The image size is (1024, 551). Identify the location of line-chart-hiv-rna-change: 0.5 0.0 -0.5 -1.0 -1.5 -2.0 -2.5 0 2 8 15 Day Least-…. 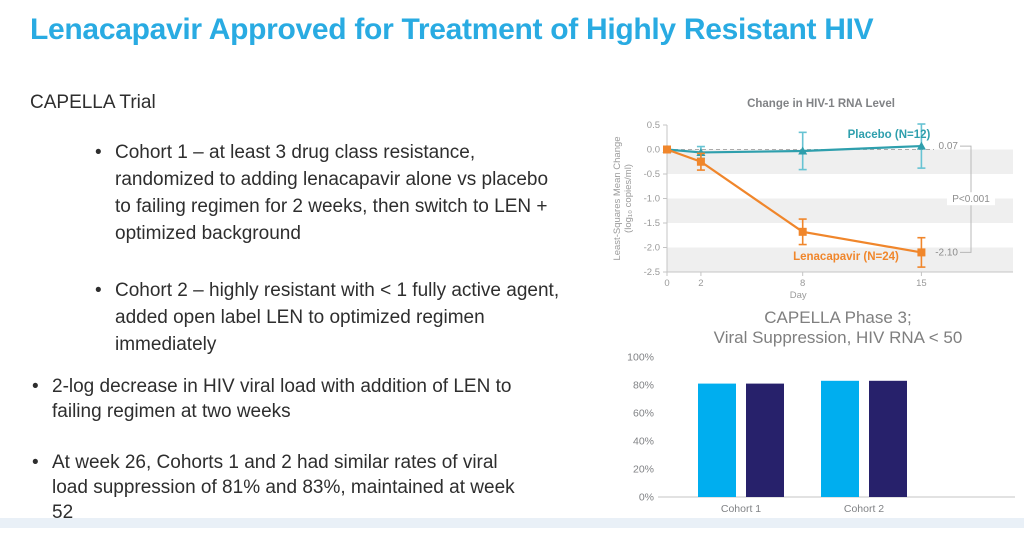
(812, 199).